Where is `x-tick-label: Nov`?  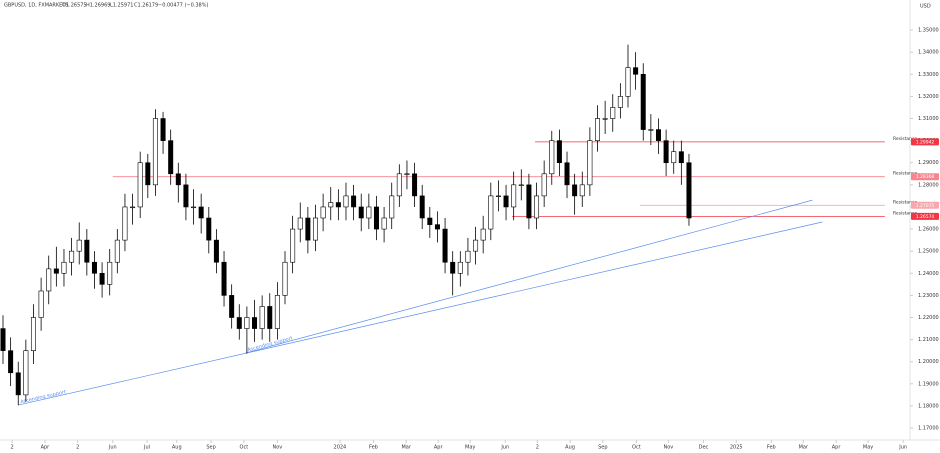 x-tick-label: Nov is located at coordinates (278, 448).